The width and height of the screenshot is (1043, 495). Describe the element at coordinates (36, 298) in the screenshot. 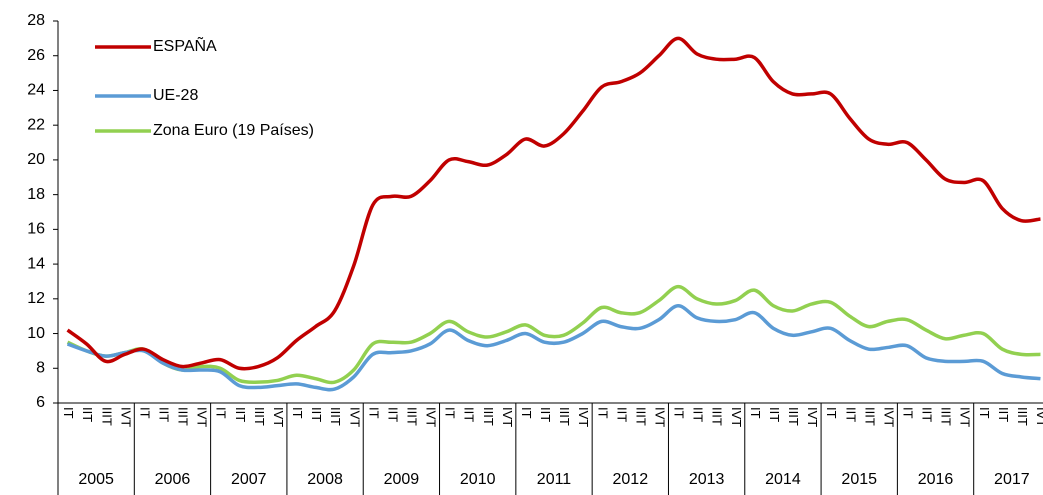

I see `y-tick-label: 12` at that location.